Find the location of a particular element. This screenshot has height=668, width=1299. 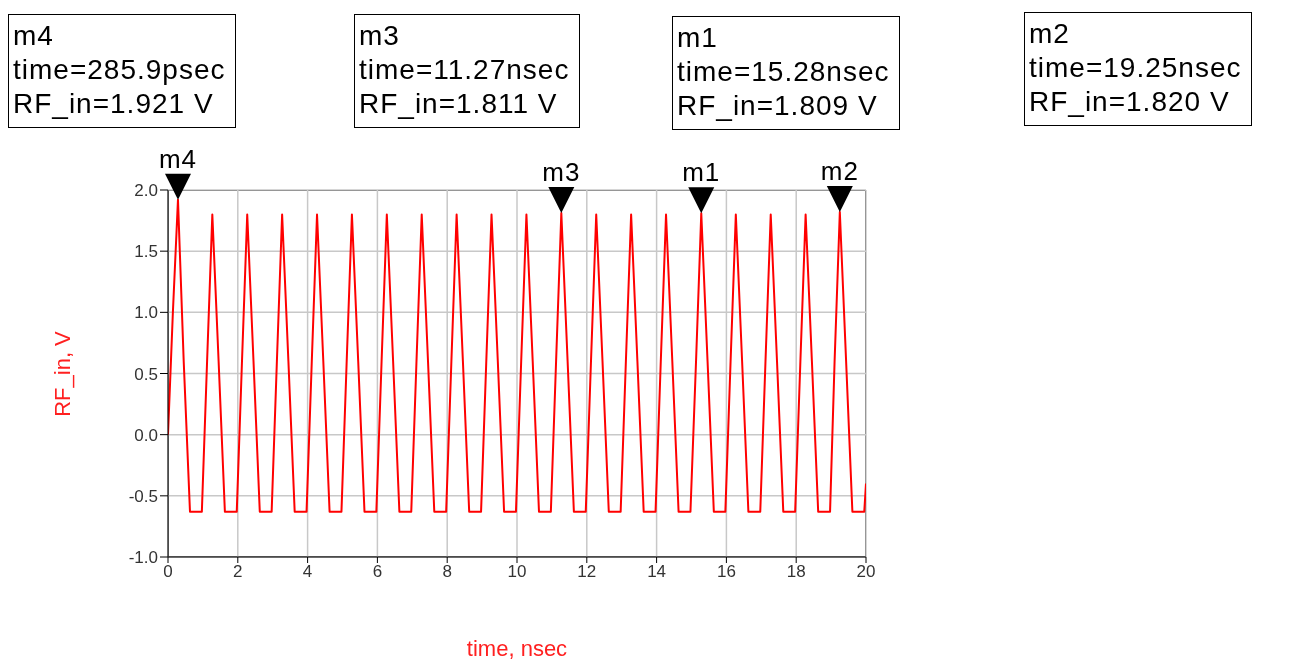

y-tick-label: -1.0 is located at coordinates (143, 558).